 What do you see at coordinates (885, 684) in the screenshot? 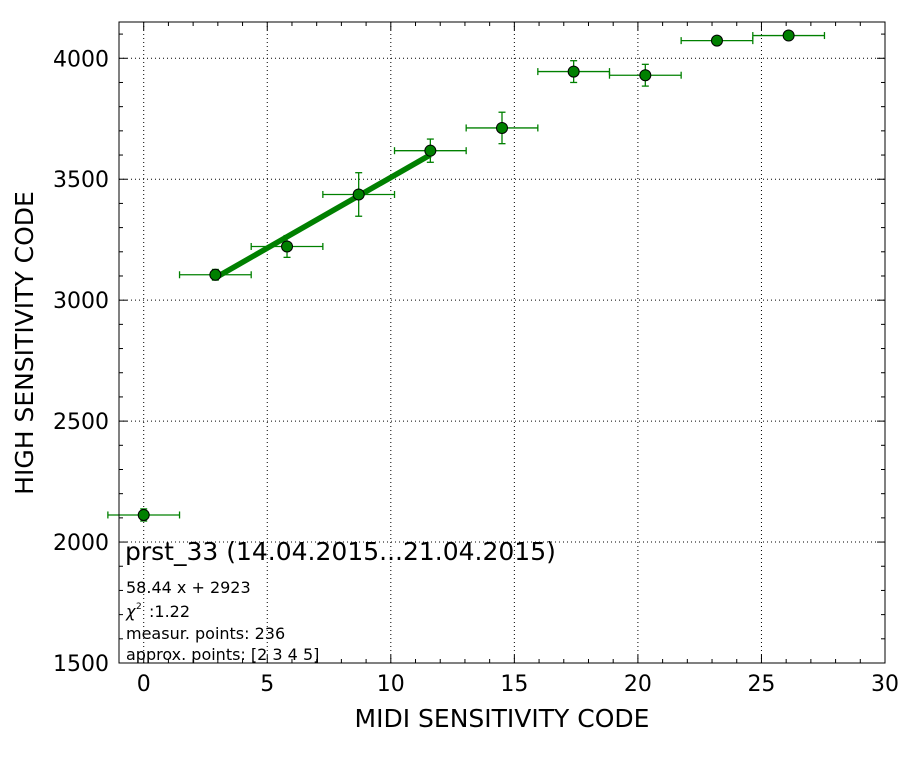
I see `x-tick-label: 30` at bounding box center [885, 684].